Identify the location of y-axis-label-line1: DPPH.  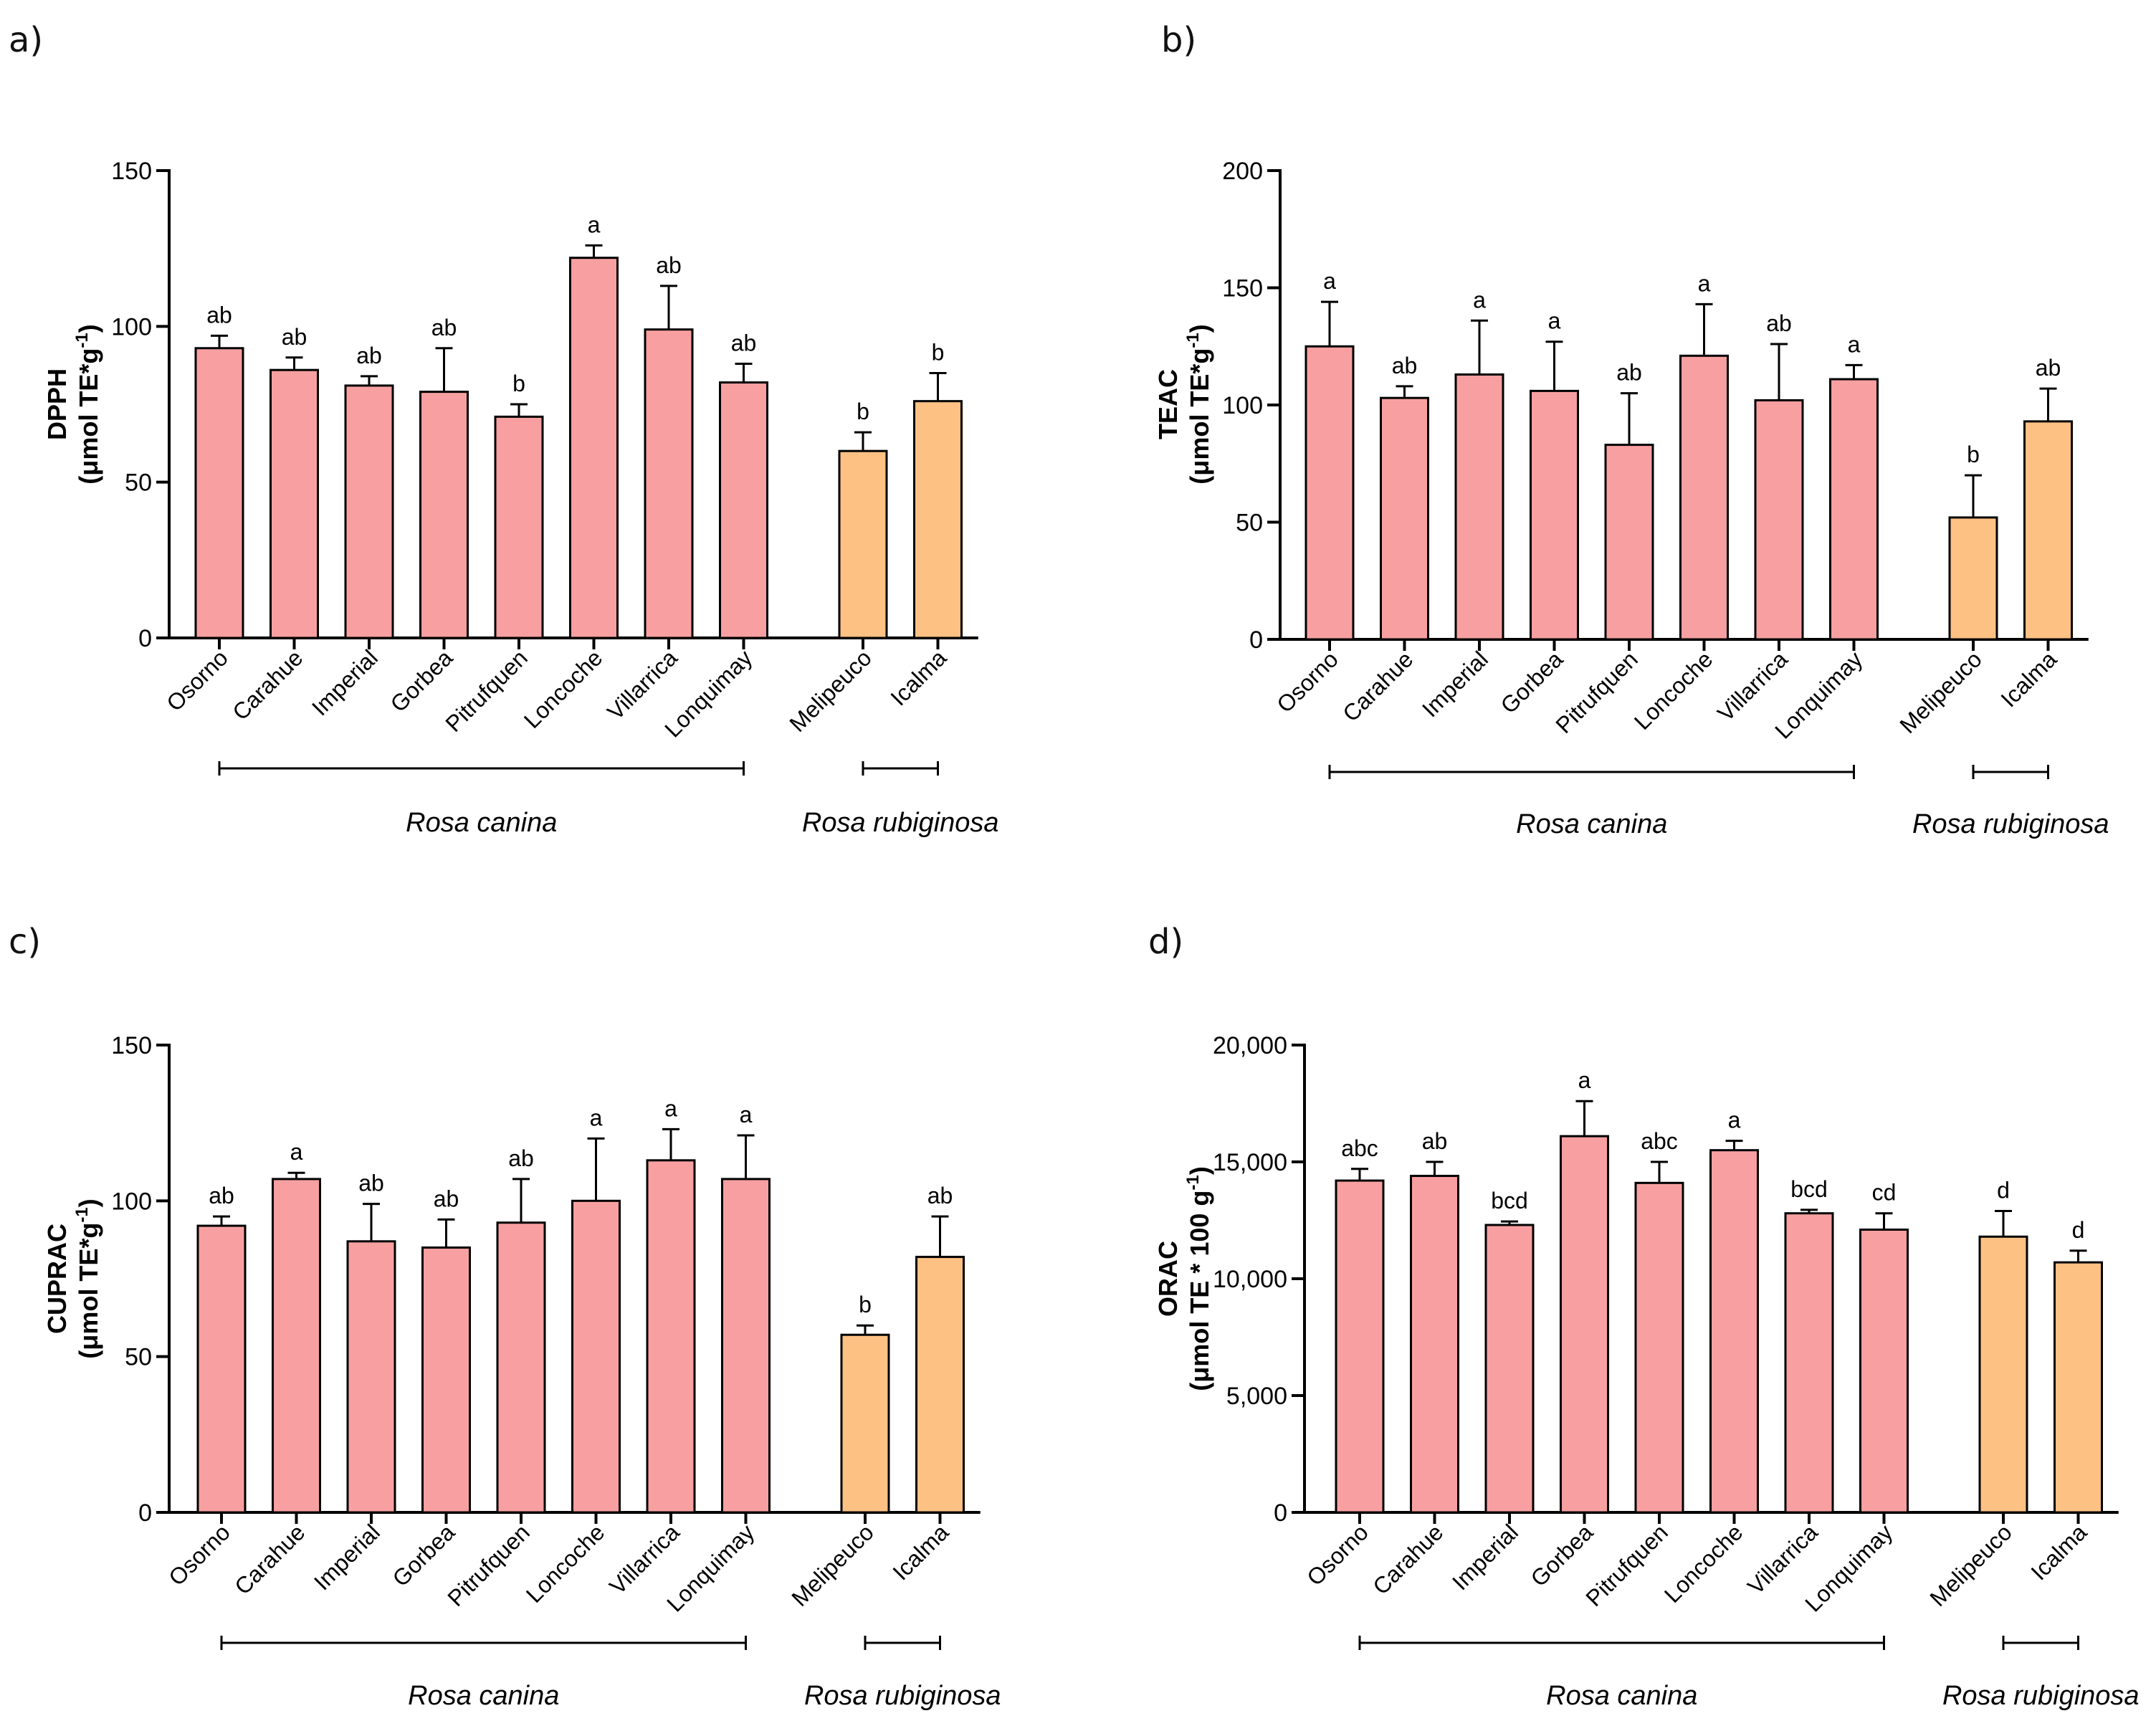
(57, 404).